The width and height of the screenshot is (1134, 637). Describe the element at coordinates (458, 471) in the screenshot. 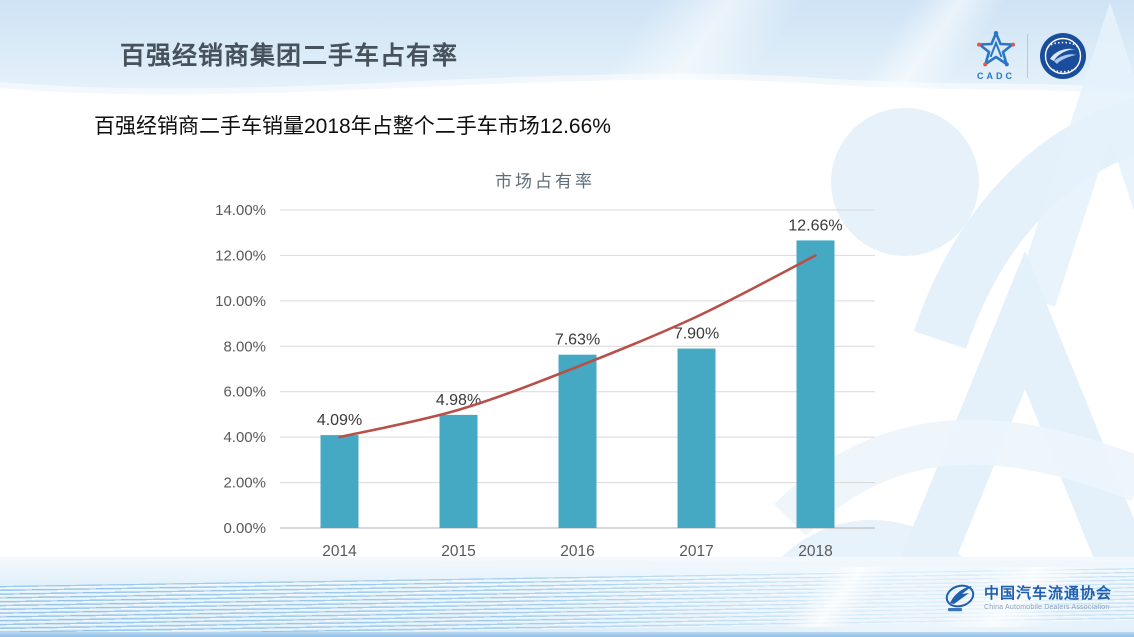

I see `bar-2015` at that location.